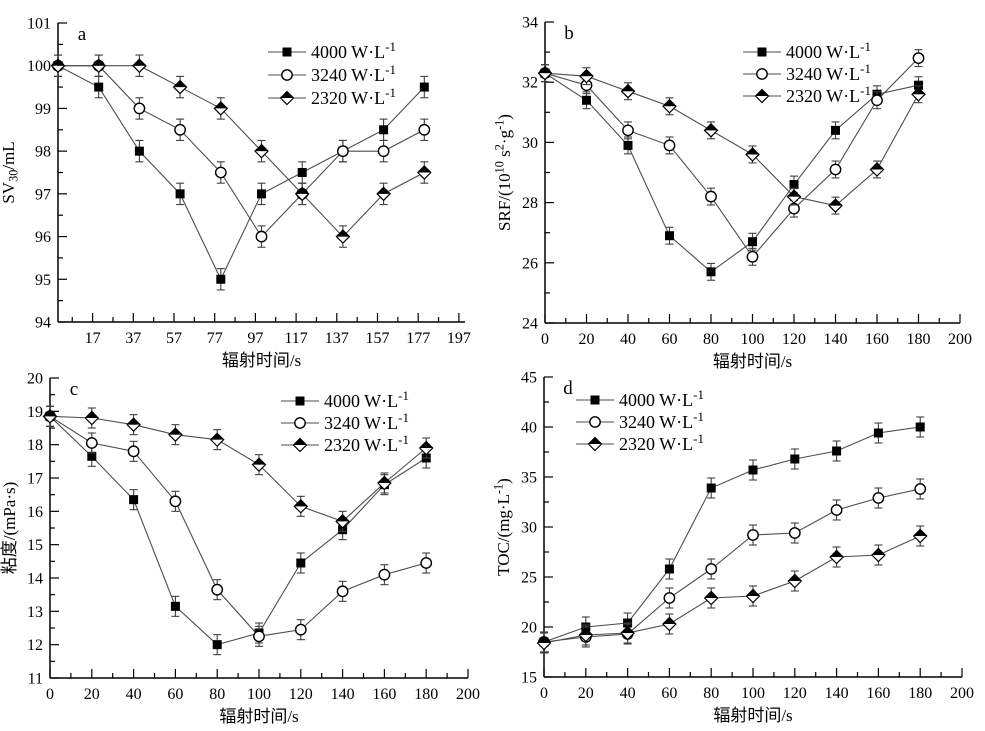 The image size is (985, 731). Describe the element at coordinates (530, 263) in the screenshot. I see `y-tick-label: 26` at that location.